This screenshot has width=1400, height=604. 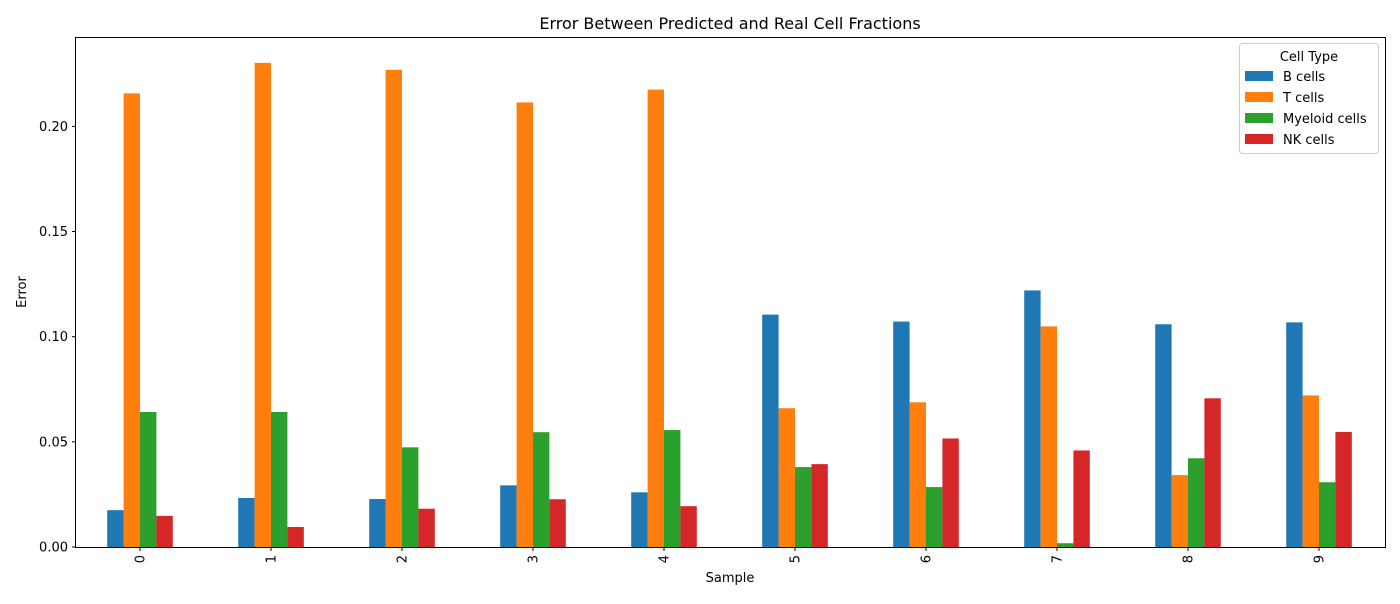 I want to click on x-tick-label: 5, so click(x=796, y=559).